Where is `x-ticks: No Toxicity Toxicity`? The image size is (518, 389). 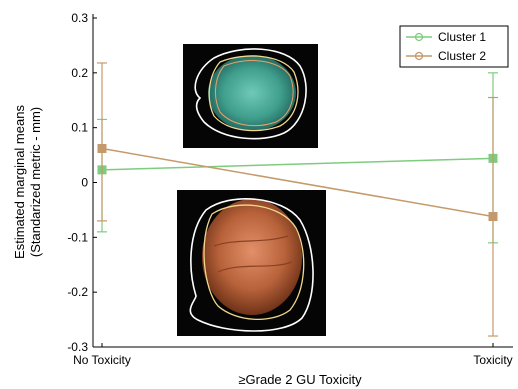 x-ticks: No Toxicity Toxicity is located at coordinates (293, 355).